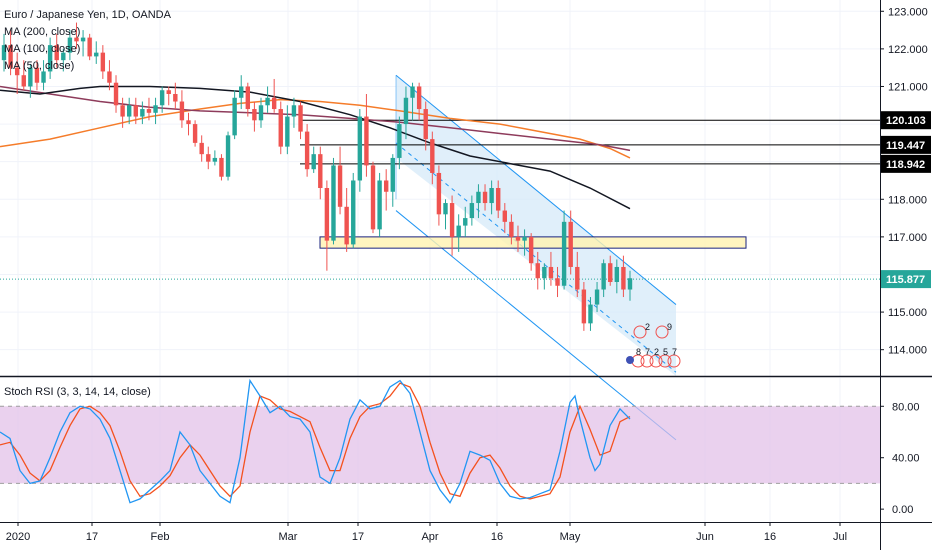 The height and width of the screenshot is (550, 932). What do you see at coordinates (907, 351) in the screenshot?
I see `price-tick-label: 114.000` at bounding box center [907, 351].